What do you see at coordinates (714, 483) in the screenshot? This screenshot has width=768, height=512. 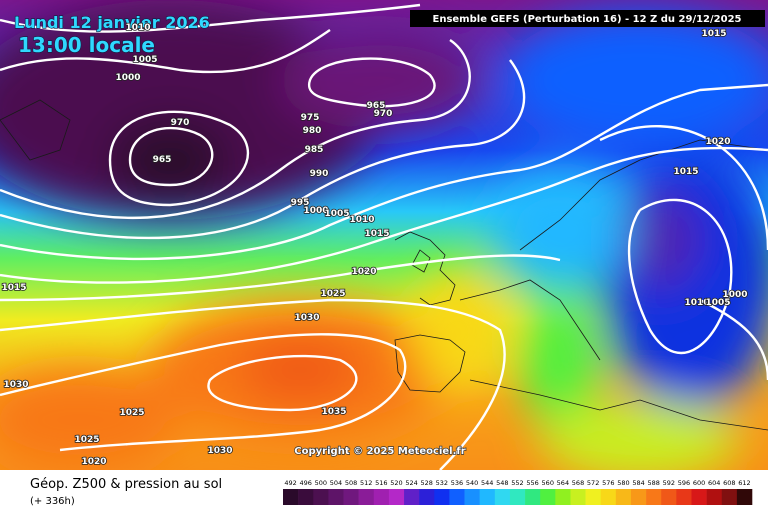 I see `colorbar-label: 604` at bounding box center [714, 483].